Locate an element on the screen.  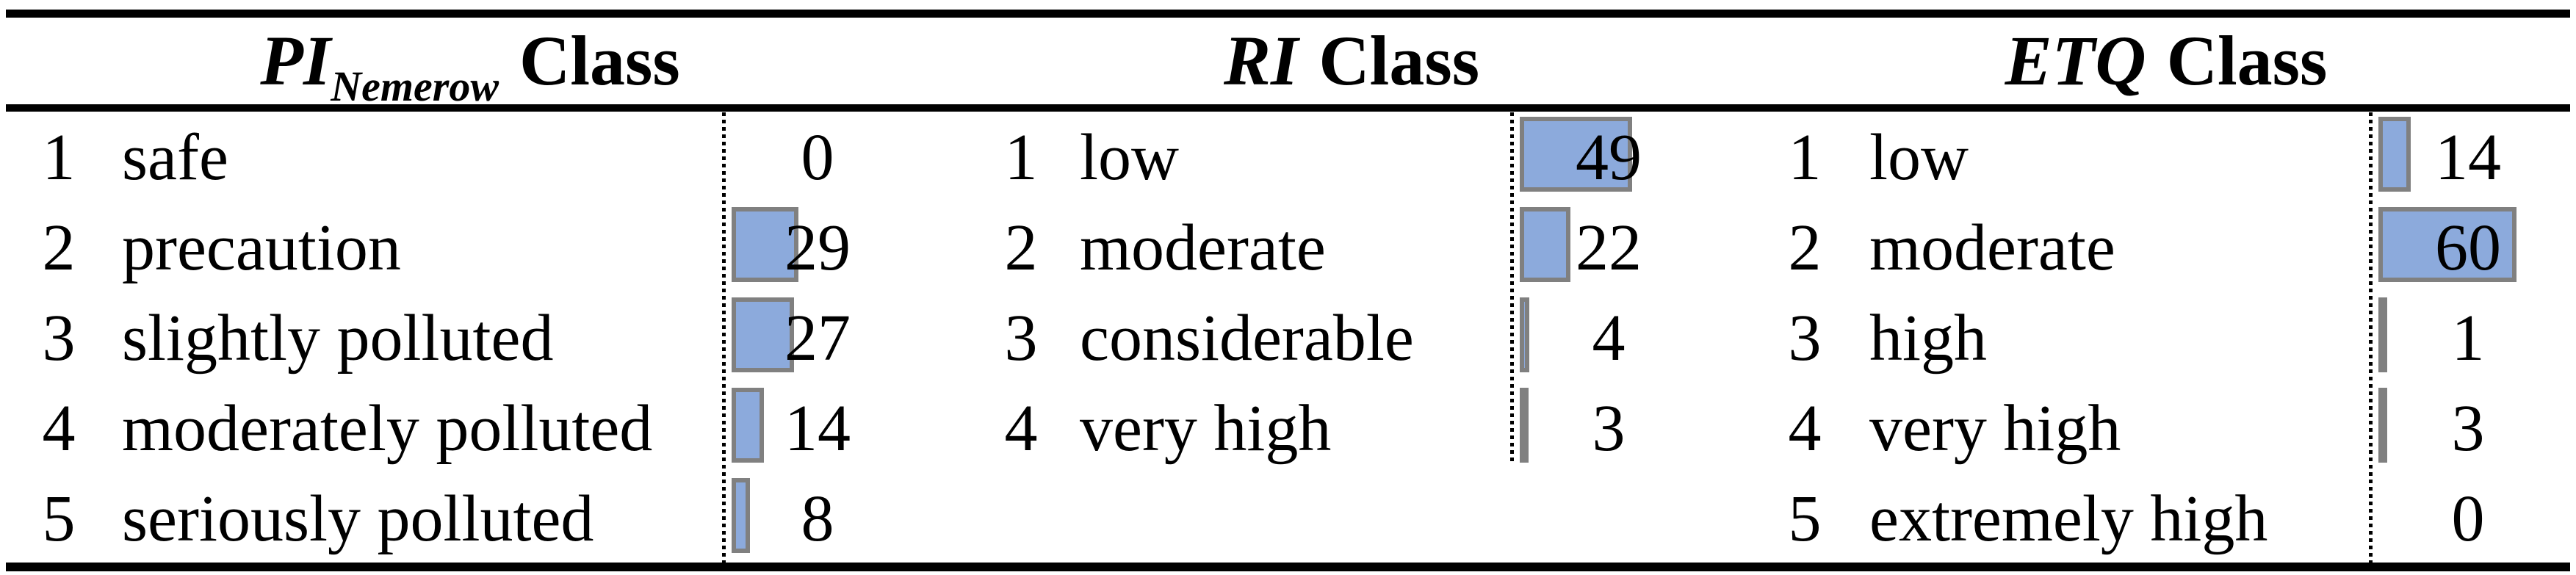
table-header-rule is located at coordinates (1288, 108).